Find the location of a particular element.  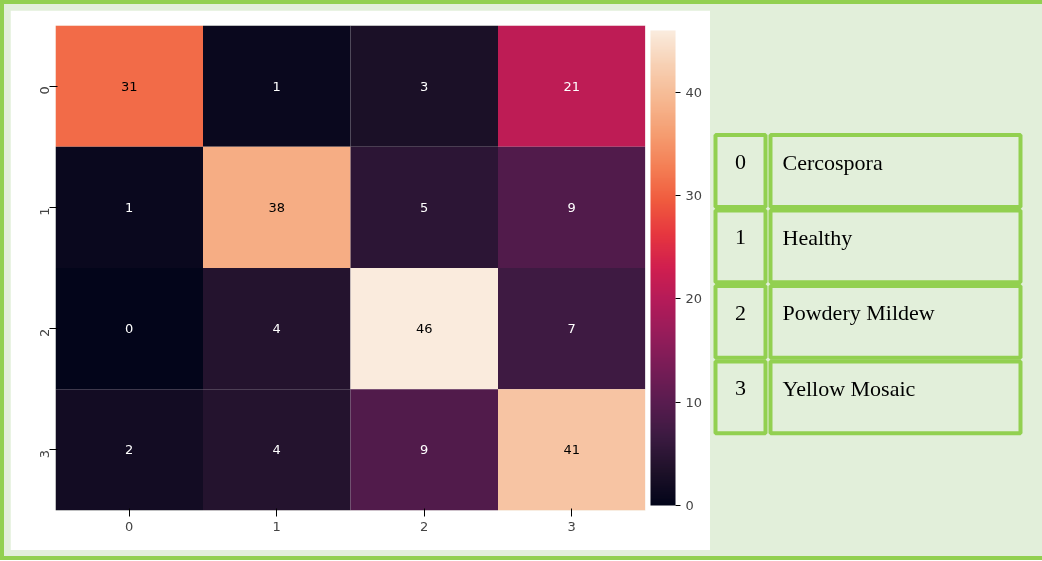

data-label: 5 is located at coordinates (424, 207).